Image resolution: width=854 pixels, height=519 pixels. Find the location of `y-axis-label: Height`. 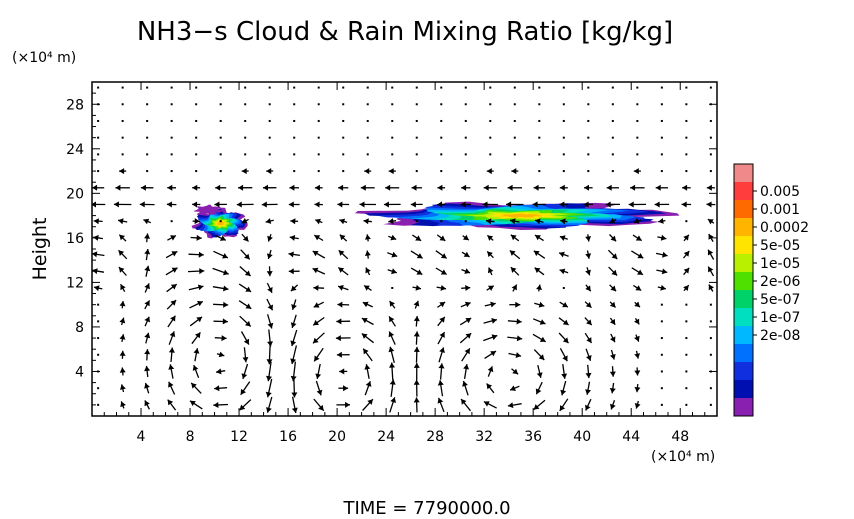

y-axis-label: Height is located at coordinates (40, 249).